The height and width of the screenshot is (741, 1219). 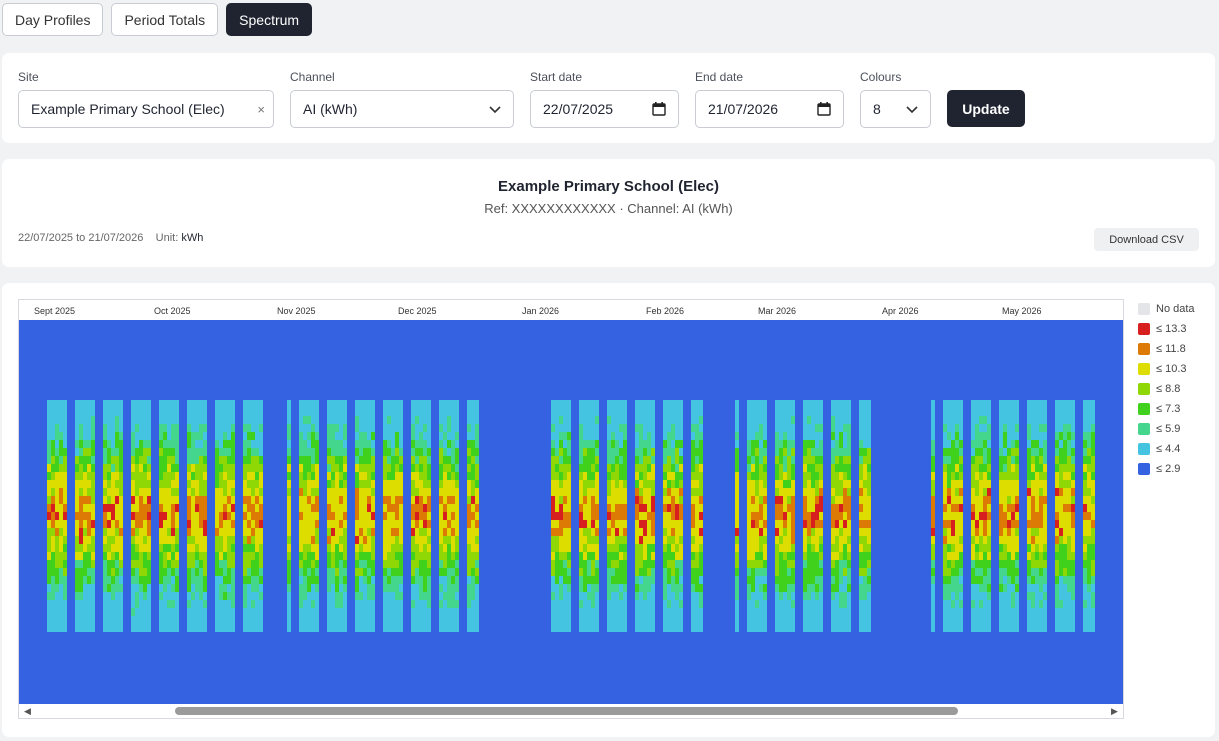 What do you see at coordinates (986, 108) in the screenshot?
I see `update-button: Update` at bounding box center [986, 108].